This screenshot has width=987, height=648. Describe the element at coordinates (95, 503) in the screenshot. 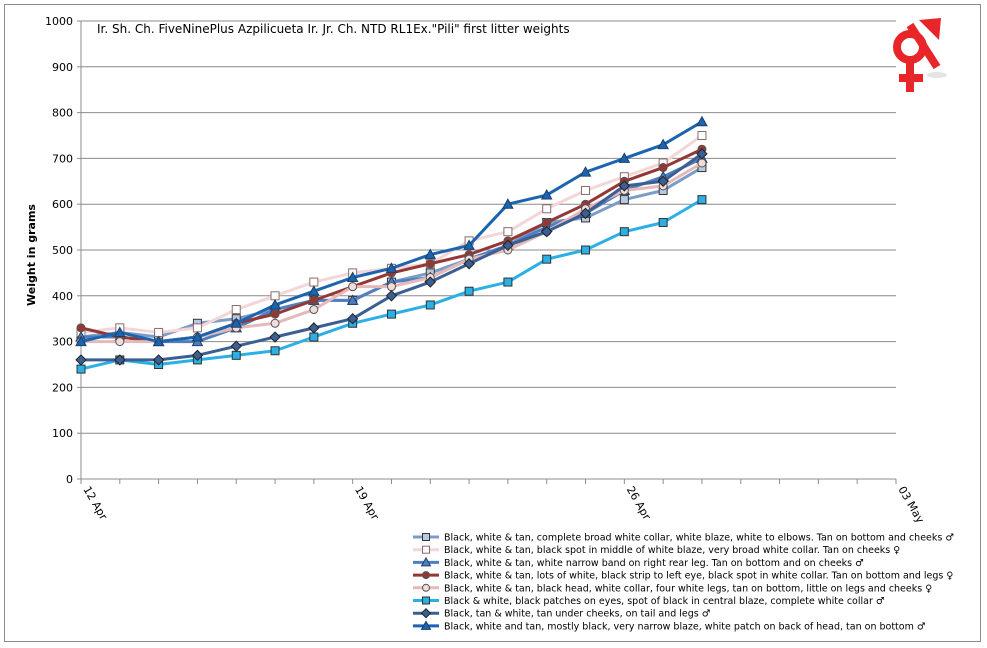

I see `x-tick-label: 12 Apr` at that location.